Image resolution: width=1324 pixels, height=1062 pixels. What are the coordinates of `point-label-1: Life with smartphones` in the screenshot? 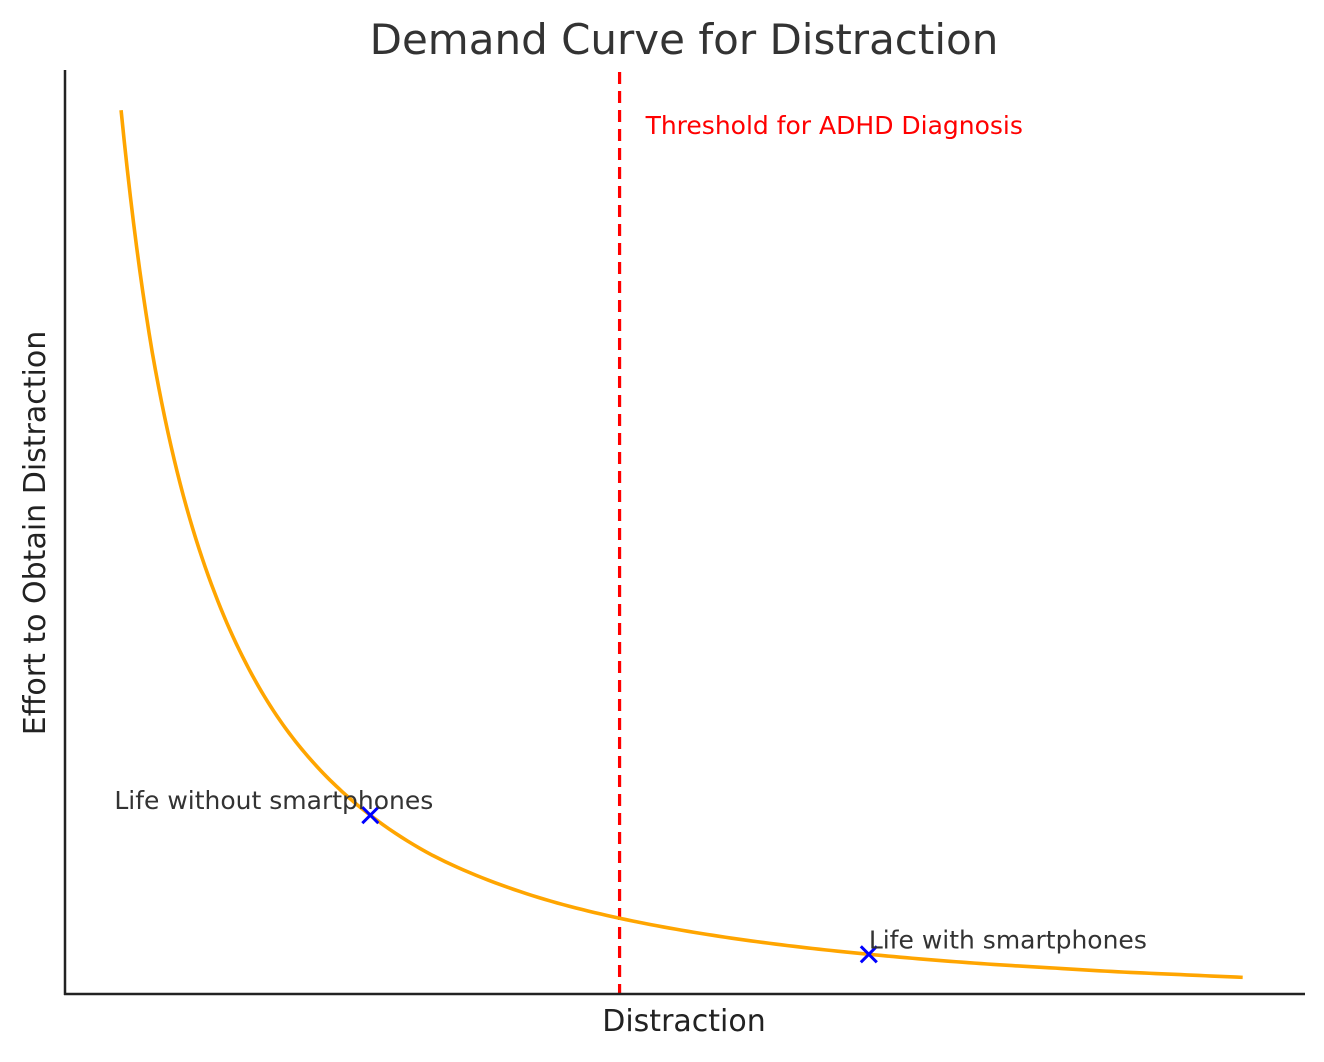 It's located at (1008, 939).